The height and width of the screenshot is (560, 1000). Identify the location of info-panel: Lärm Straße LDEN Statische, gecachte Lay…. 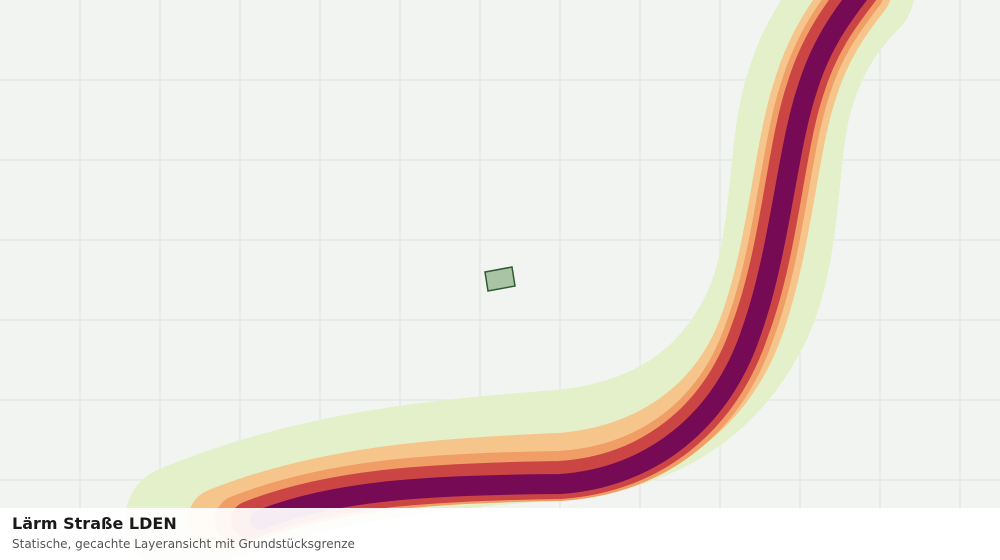
(500, 534).